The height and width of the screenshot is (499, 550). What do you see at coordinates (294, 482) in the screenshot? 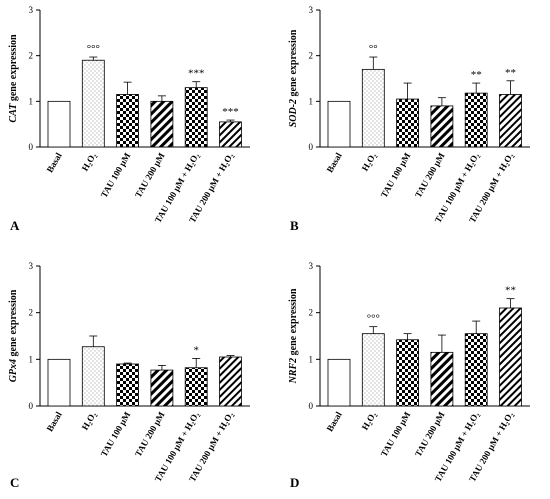
I see `panel-label: D` at bounding box center [294, 482].